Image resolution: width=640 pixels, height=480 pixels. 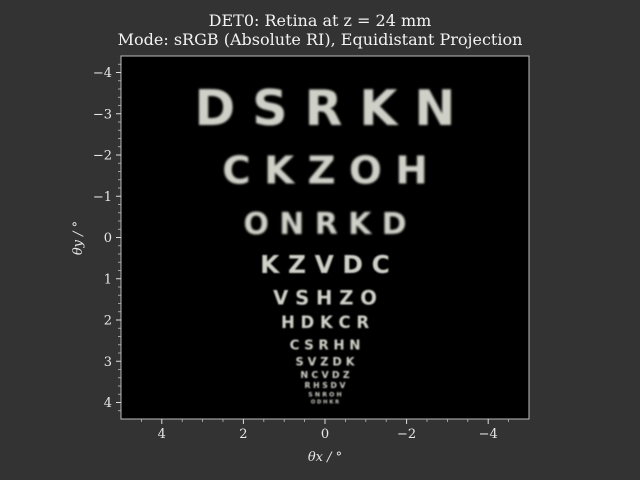 I want to click on eye-chart-row: K Z V D C, so click(x=325, y=264).